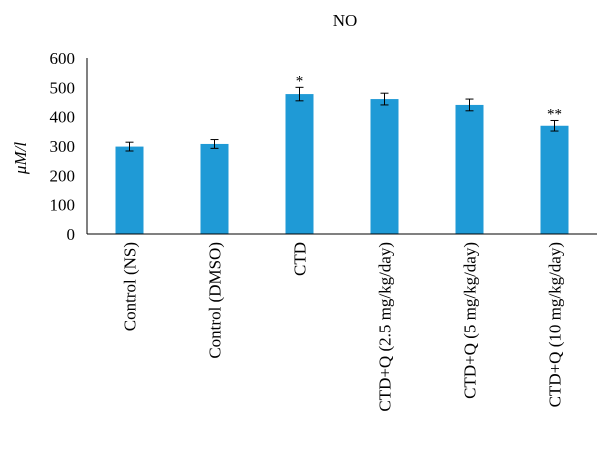  What do you see at coordinates (300, 81) in the screenshot?
I see `significance-marker: *` at bounding box center [300, 81].